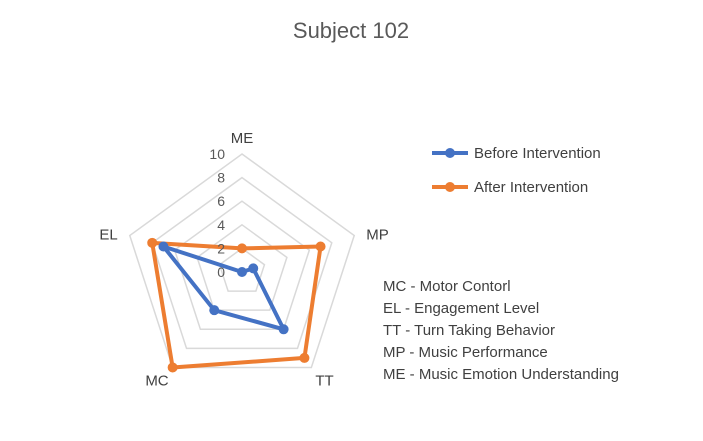 The width and height of the screenshot is (703, 441). I want to click on axis-label: EL, so click(108, 235).